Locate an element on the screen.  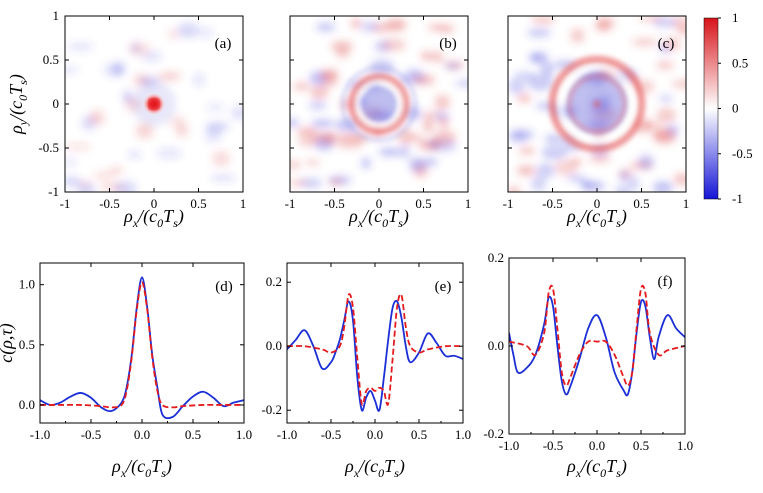
ring-inner-trough is located at coordinates (379, 104).